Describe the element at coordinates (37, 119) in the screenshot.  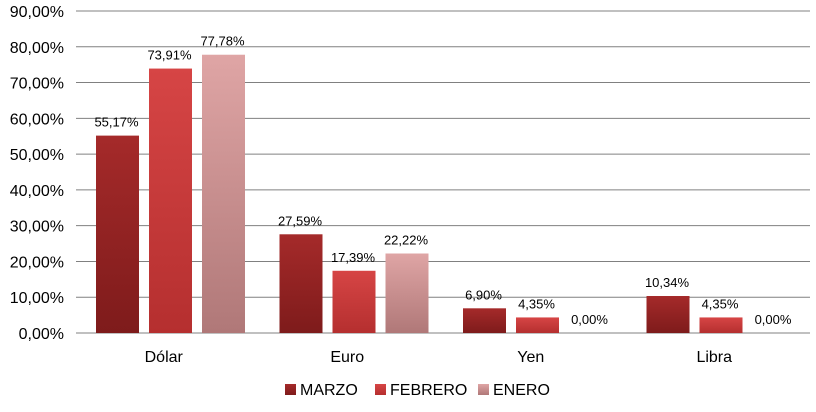
I see `y-tick-label: 60,00%` at that location.